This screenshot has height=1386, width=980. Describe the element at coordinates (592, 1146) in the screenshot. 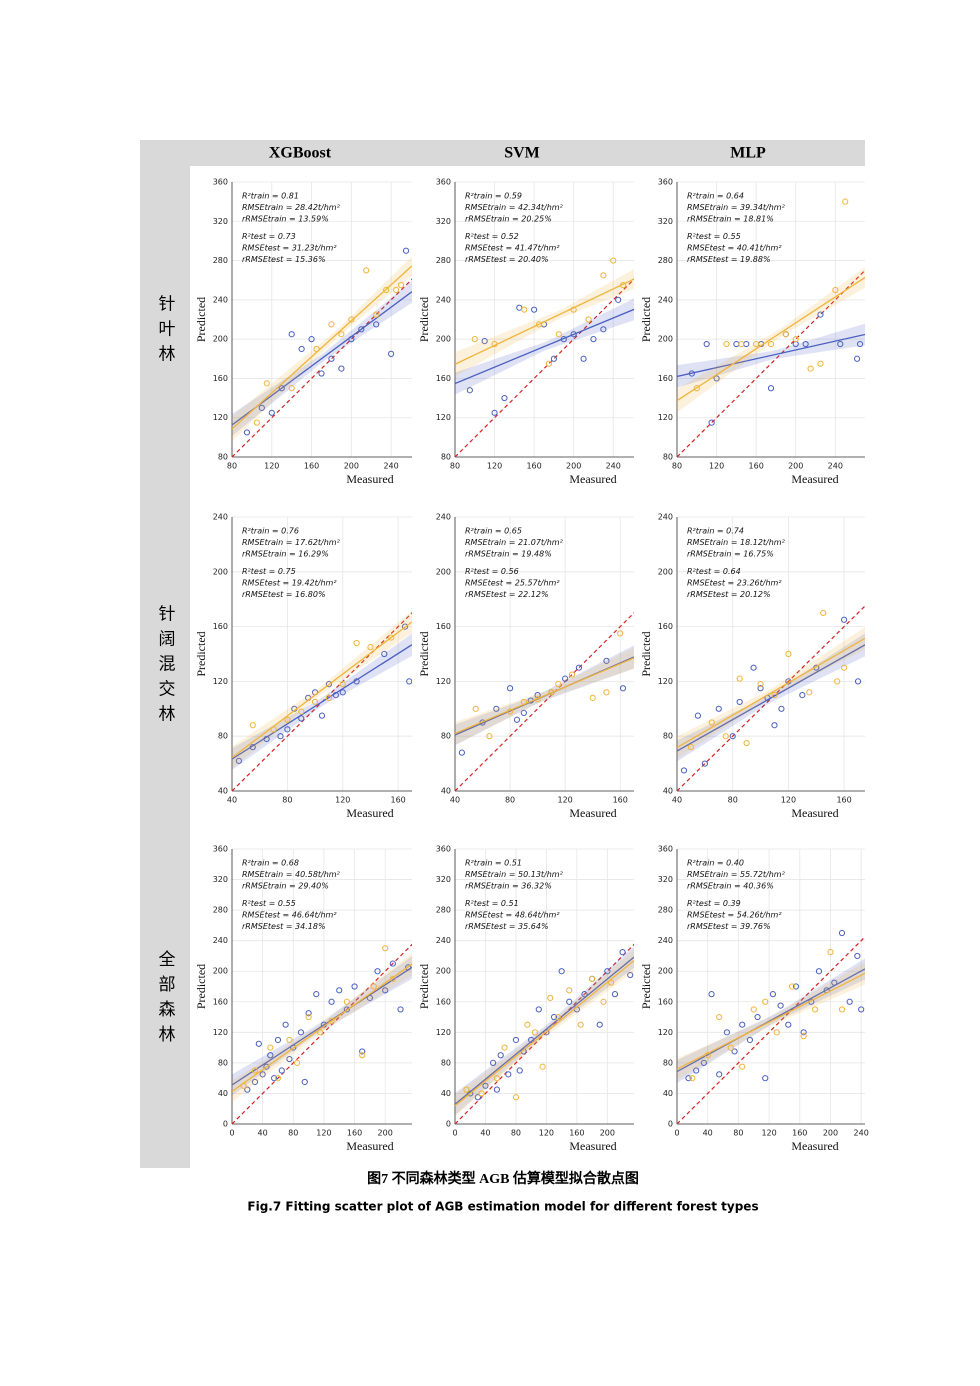

I see `x-axis-label: Measured` at that location.